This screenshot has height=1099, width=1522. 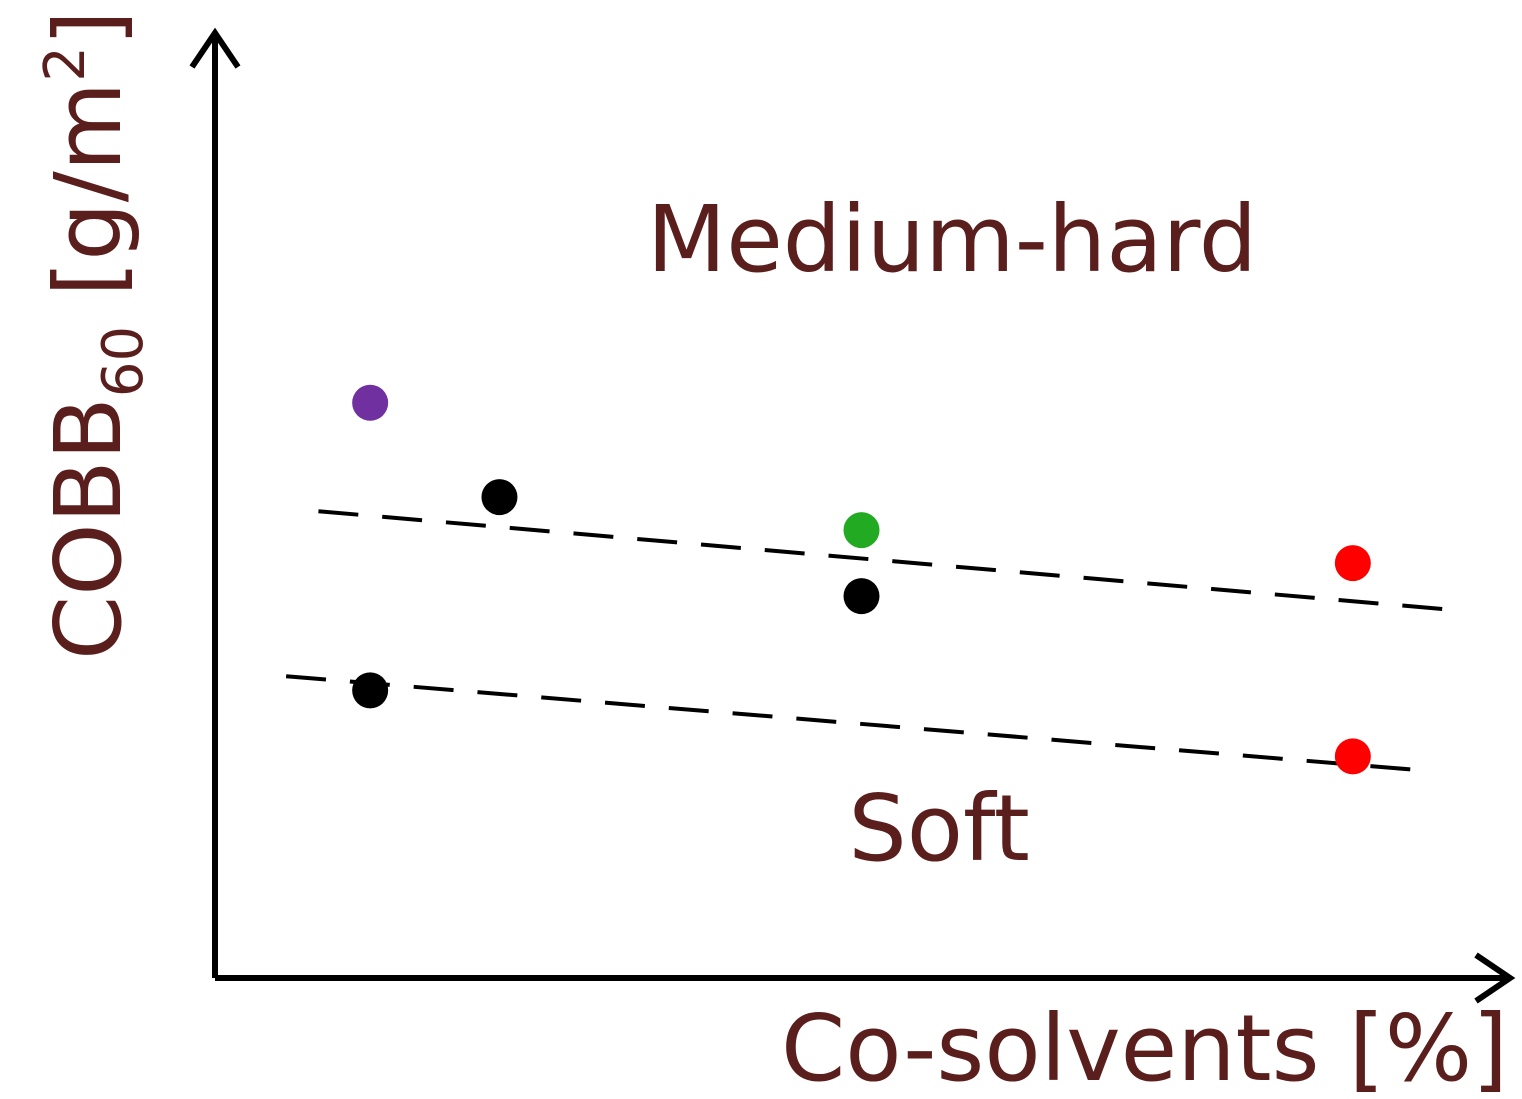 I want to click on y-axis-label-sub: 60, so click(x=123, y=361).